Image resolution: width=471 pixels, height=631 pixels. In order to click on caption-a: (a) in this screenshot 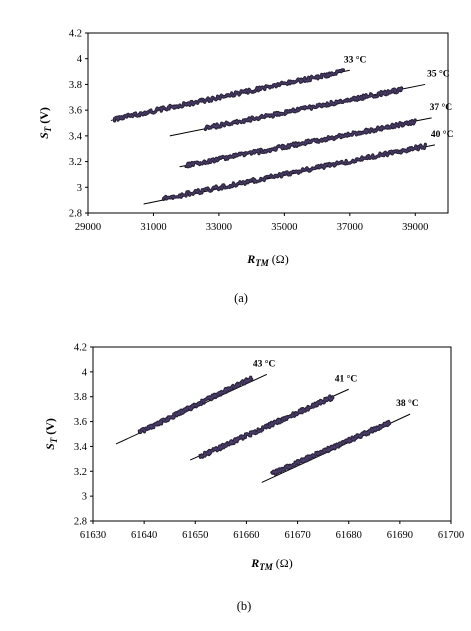, I will do `click(241, 298)`.